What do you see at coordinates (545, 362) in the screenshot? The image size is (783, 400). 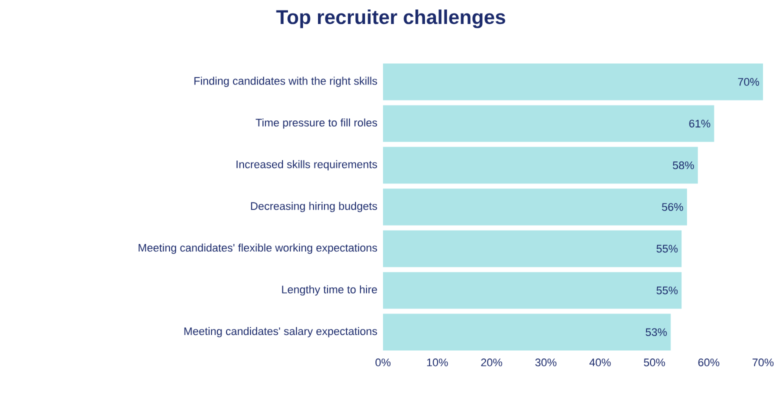 I see `x-tick-label: 30%` at bounding box center [545, 362].